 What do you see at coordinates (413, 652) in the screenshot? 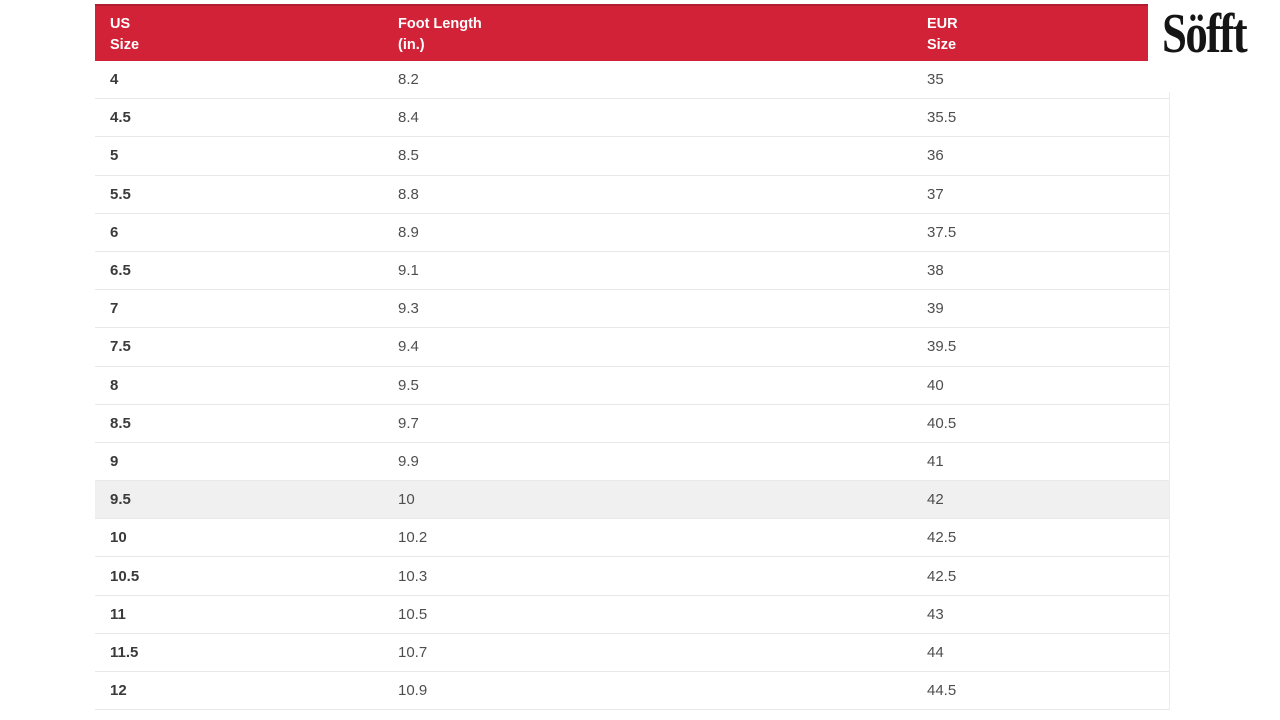
I see `cell-foot-length: 10.7` at bounding box center [413, 652].